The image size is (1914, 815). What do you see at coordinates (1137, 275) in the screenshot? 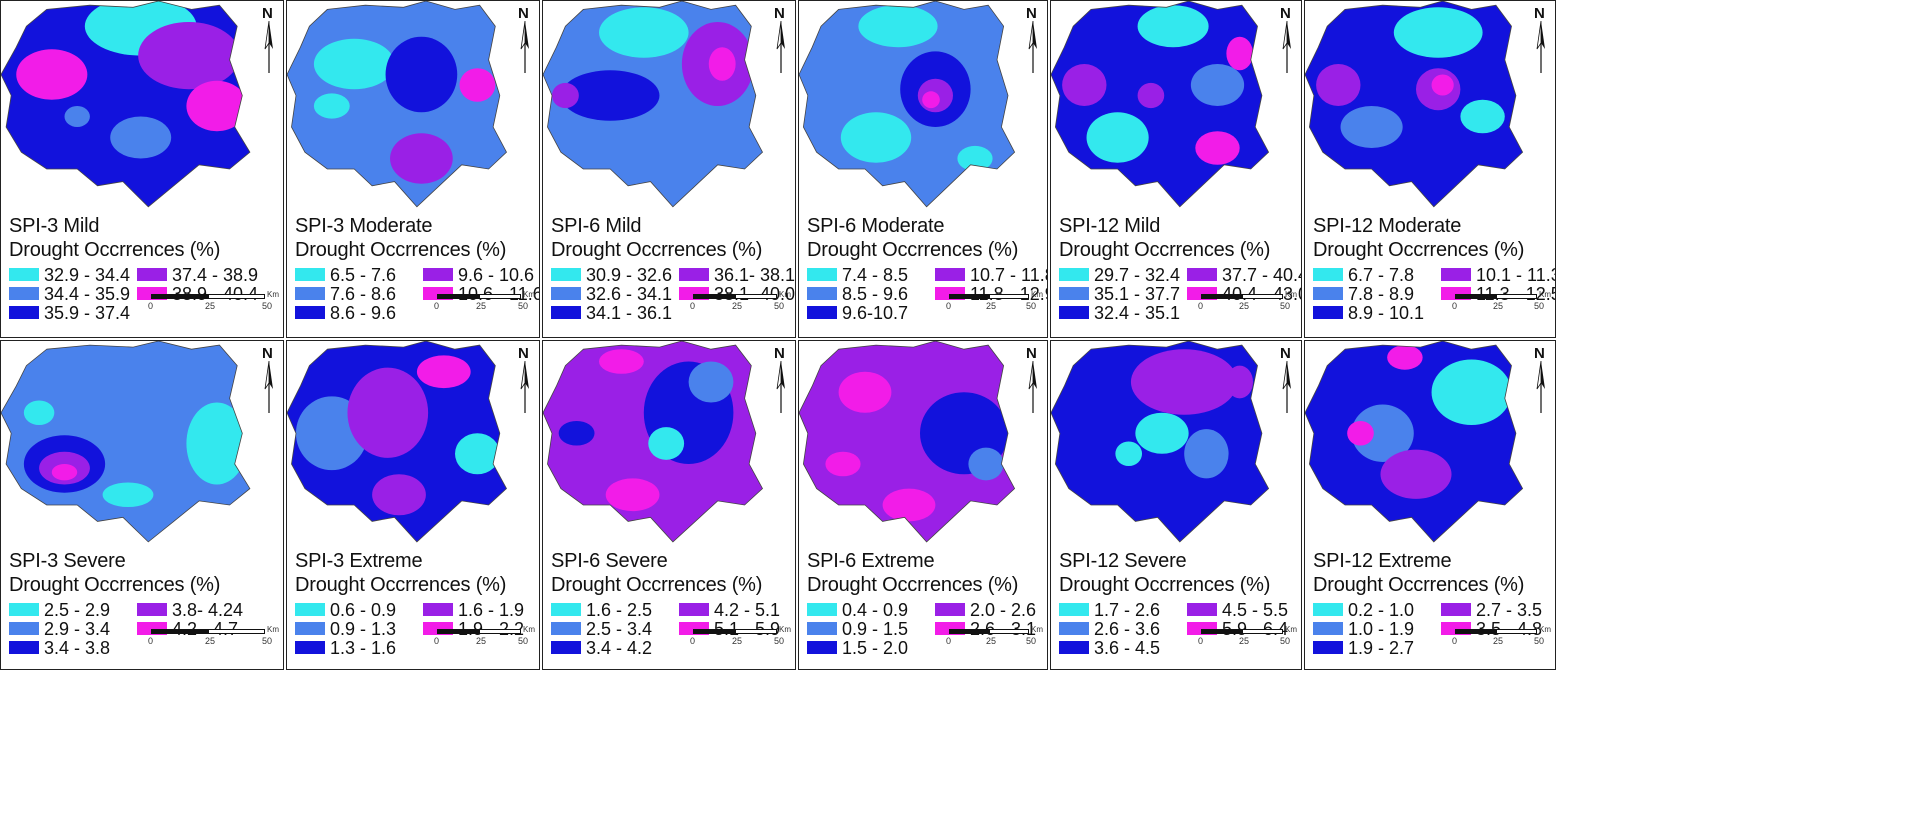
I see `legend-label: 29.7 - 32.4` at bounding box center [1137, 275].